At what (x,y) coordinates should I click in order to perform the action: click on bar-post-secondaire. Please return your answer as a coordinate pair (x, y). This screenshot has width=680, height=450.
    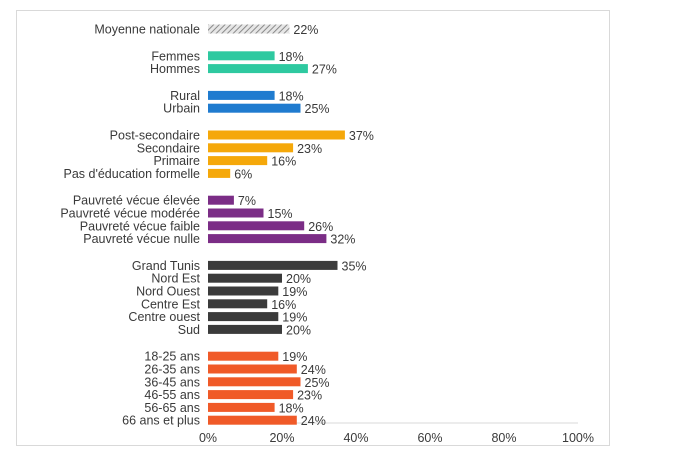
    Looking at the image, I should click on (276, 135).